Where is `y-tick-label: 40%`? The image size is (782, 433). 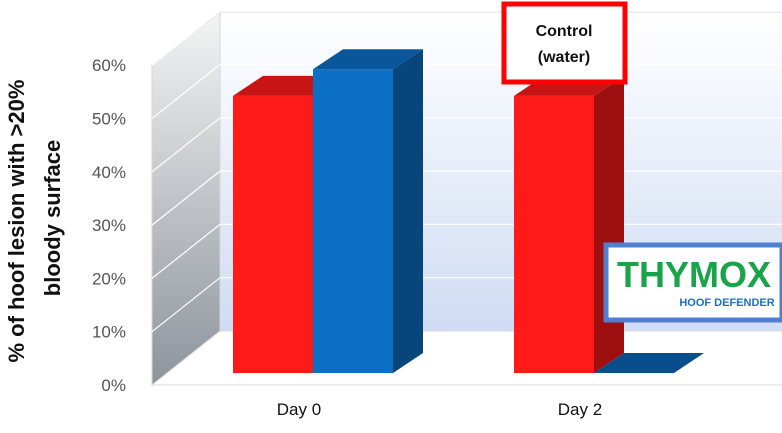 y-tick-label: 40% is located at coordinates (109, 172).